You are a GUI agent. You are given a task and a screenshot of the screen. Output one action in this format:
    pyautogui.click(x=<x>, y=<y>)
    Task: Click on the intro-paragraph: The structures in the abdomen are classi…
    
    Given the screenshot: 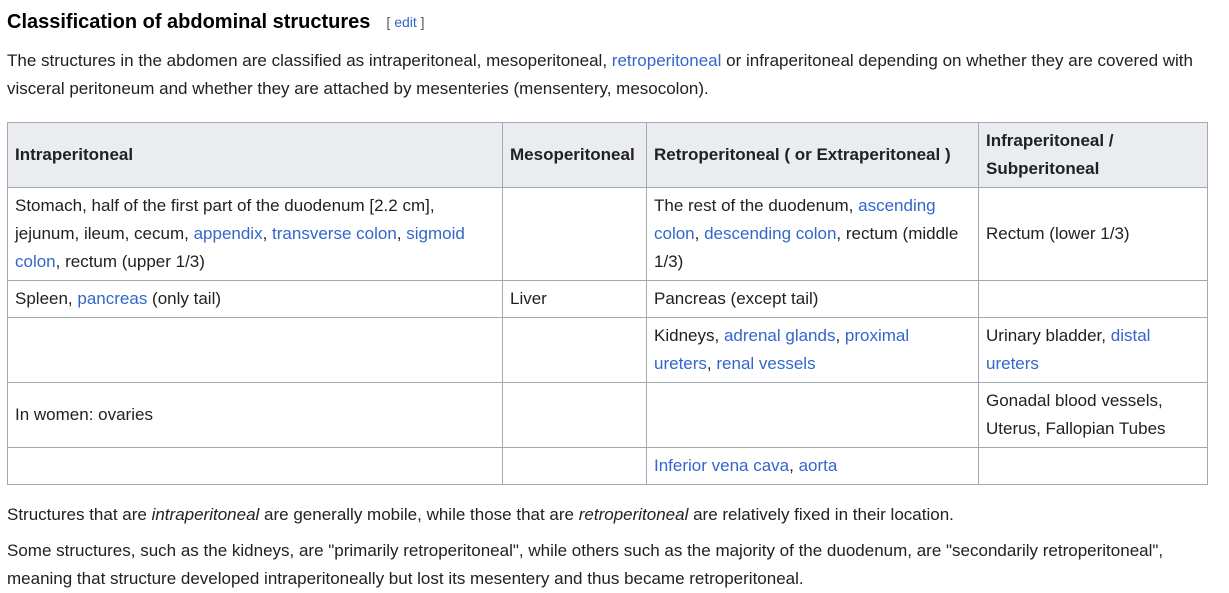 What is the action you would take?
    pyautogui.click(x=607, y=75)
    